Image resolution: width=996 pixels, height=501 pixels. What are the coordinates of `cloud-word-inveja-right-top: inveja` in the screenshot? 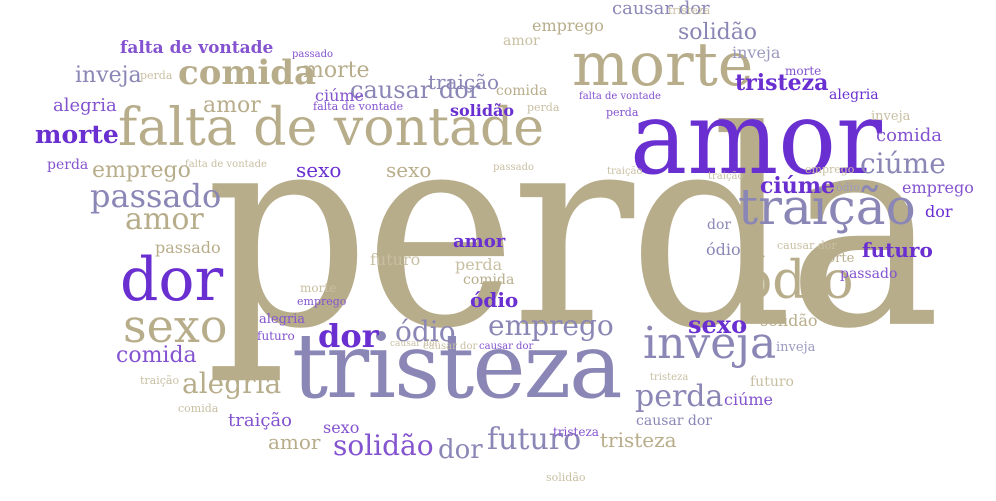 It's located at (756, 52).